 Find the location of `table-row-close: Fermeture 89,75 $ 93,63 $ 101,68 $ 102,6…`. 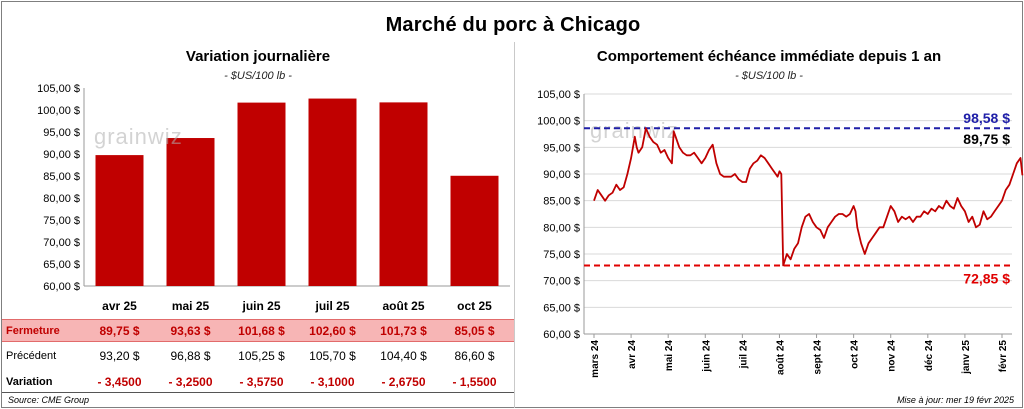

table-row-close: Fermeture 89,75 $ 93,63 $ 101,68 $ 102,6… is located at coordinates (258, 330).